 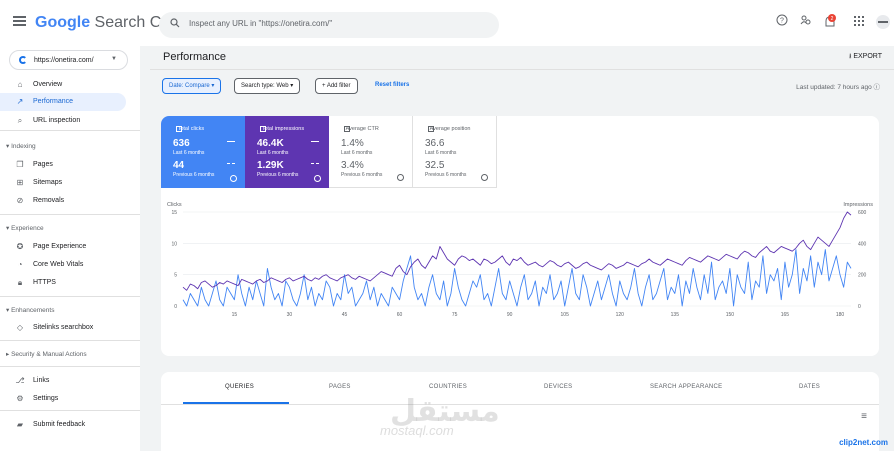 I want to click on sidebar-item-sitemaps: ⊞ Sitemaps, so click(x=63, y=183).